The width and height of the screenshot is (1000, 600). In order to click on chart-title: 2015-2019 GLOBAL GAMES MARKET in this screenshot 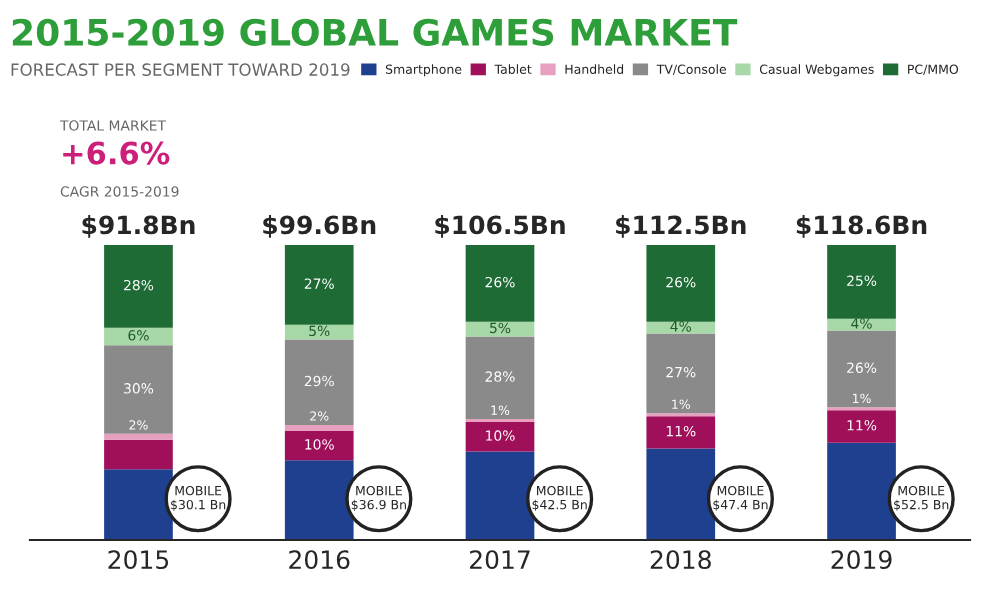, I will do `click(375, 32)`.